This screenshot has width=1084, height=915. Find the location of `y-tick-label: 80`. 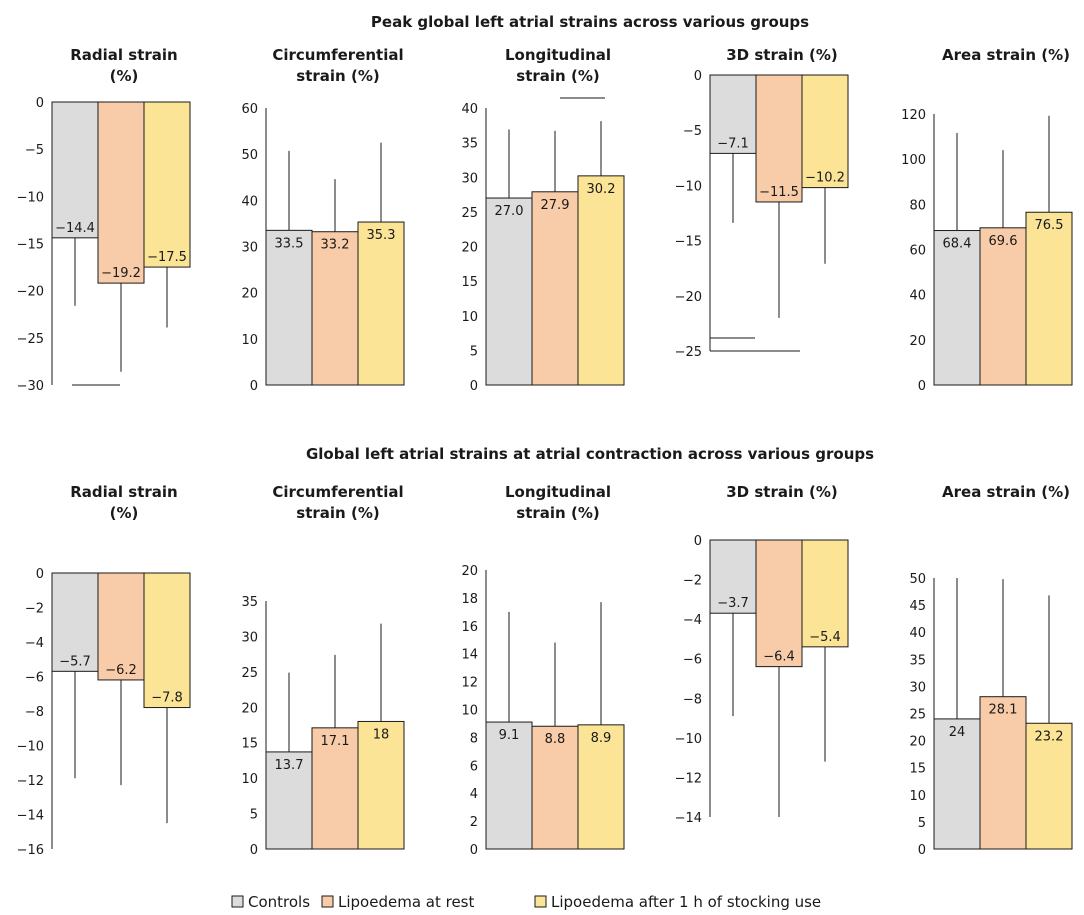

y-tick-label: 80 is located at coordinates (917, 205).